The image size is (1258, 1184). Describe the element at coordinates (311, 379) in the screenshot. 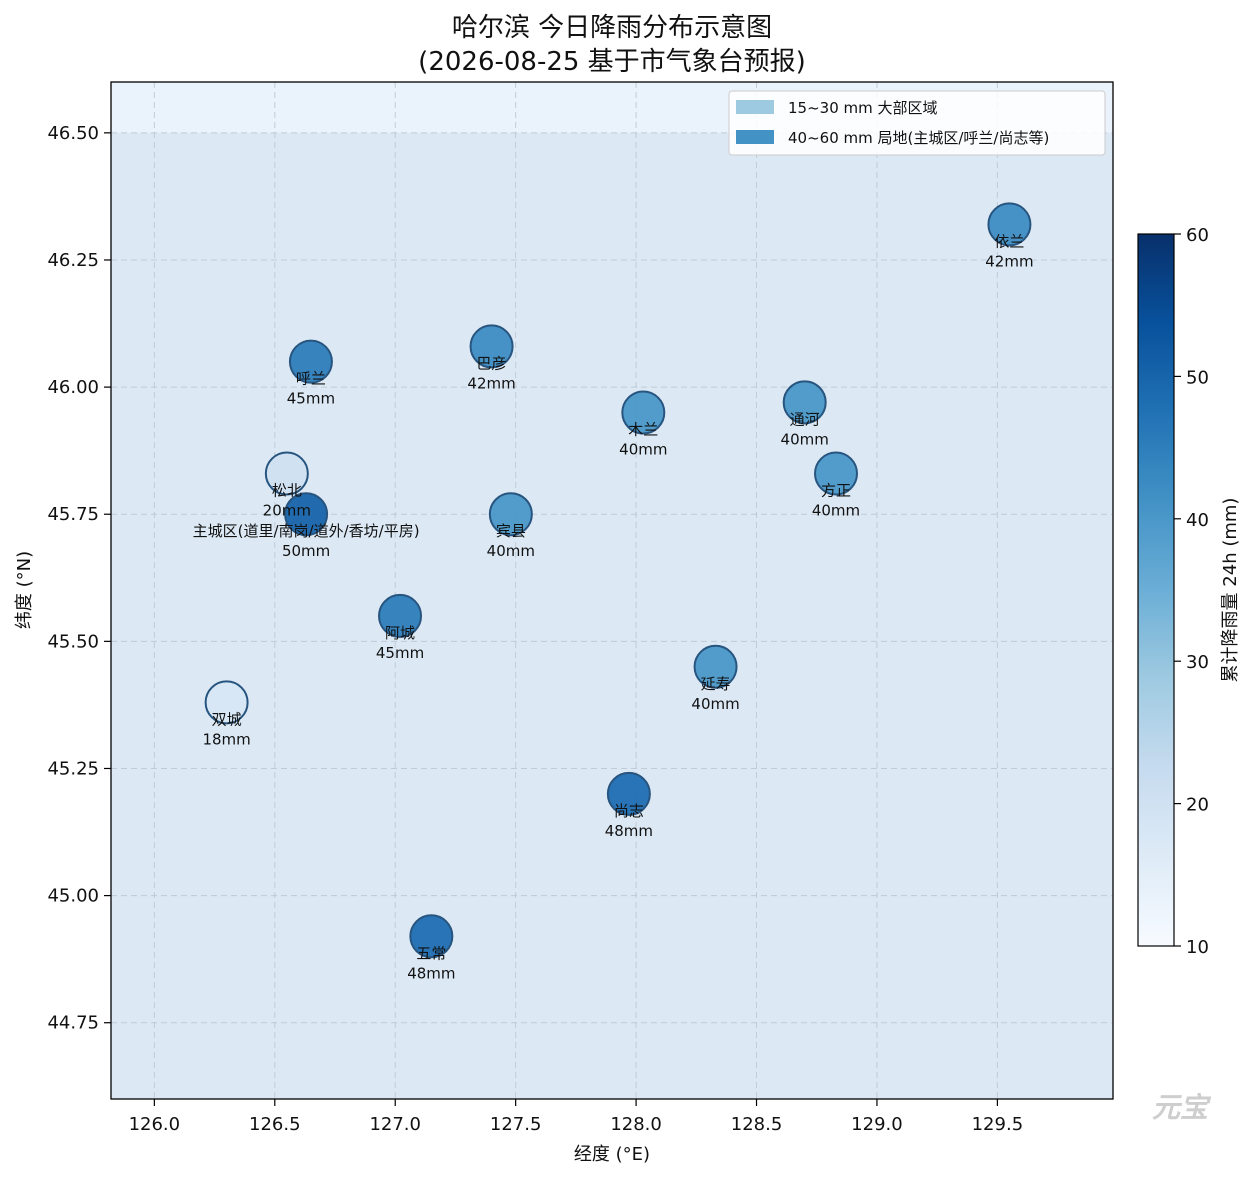

I see `station-name-label: 呼兰` at that location.